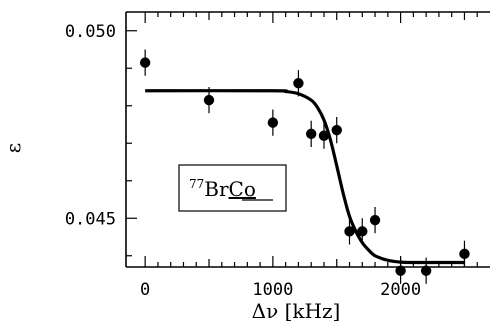 The image size is (490, 326). I want to click on legend: 77BrCo, so click(232, 188).